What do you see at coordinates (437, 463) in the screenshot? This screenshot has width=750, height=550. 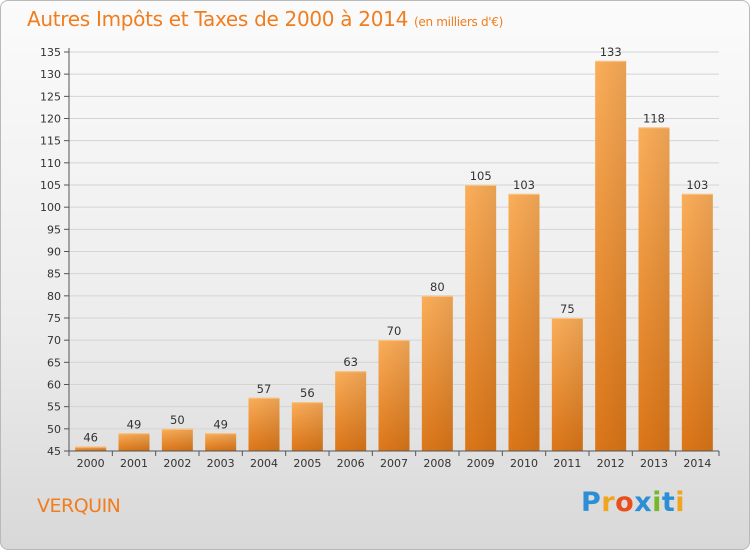 I see `x-tick-label: 2008` at bounding box center [437, 463].